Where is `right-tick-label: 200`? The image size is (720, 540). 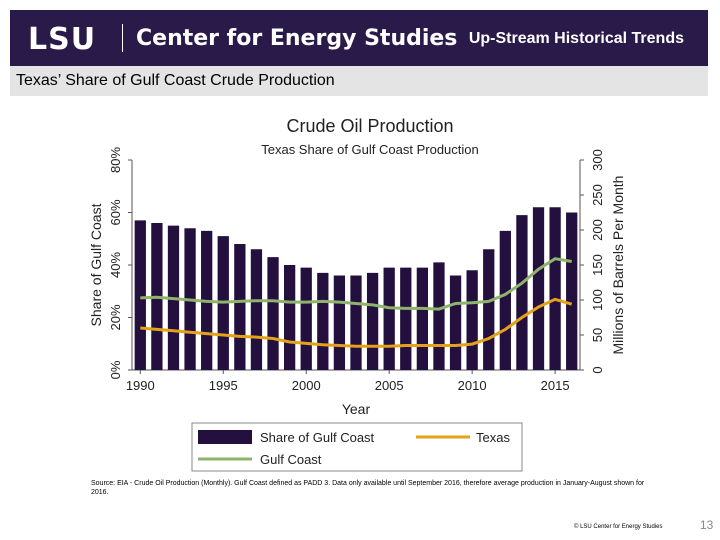 right-tick-label: 200 is located at coordinates (597, 230).